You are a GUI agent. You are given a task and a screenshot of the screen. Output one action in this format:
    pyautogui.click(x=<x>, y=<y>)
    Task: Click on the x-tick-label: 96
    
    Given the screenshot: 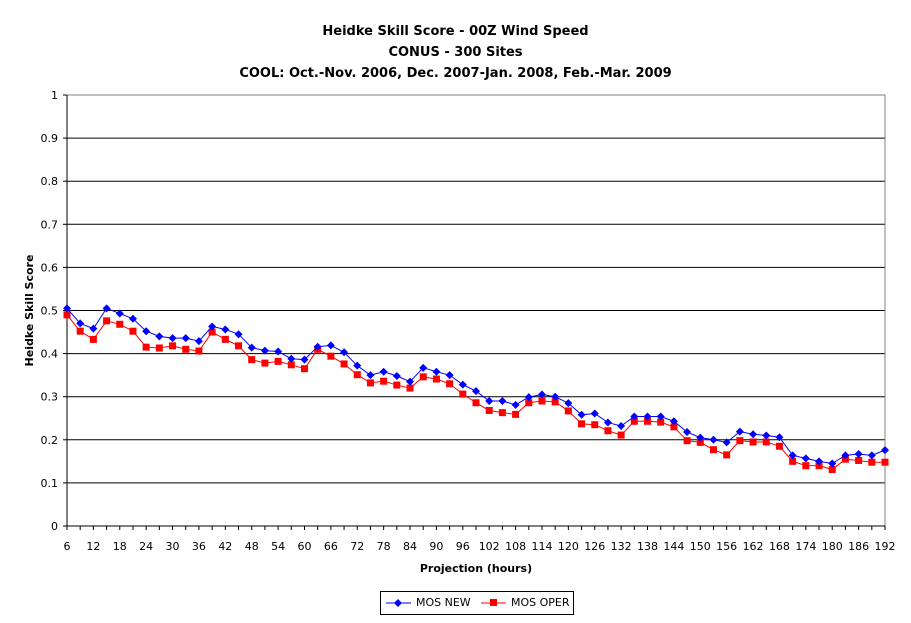 What is the action you would take?
    pyautogui.click(x=463, y=546)
    